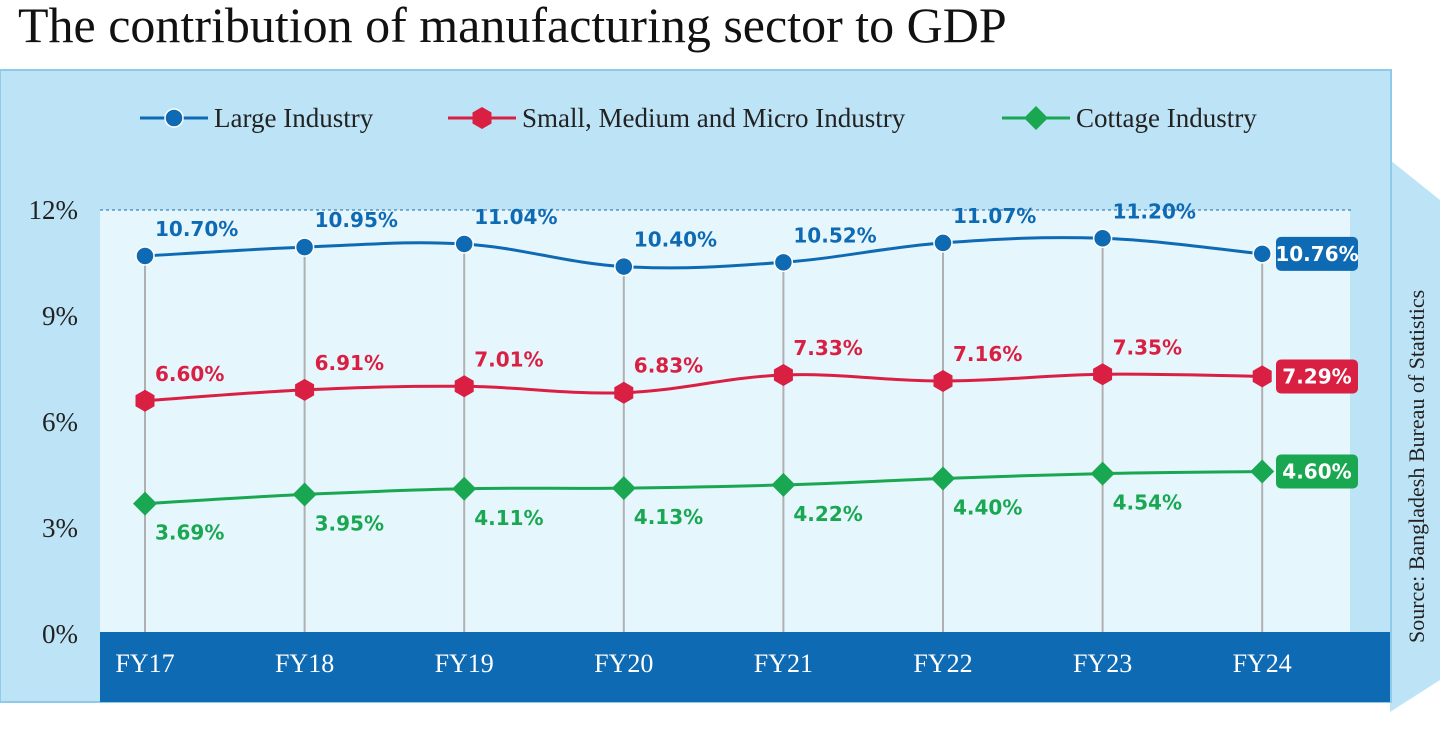 The width and height of the screenshot is (1440, 742). I want to click on legend-label: Cottage Industry, so click(1166, 118).